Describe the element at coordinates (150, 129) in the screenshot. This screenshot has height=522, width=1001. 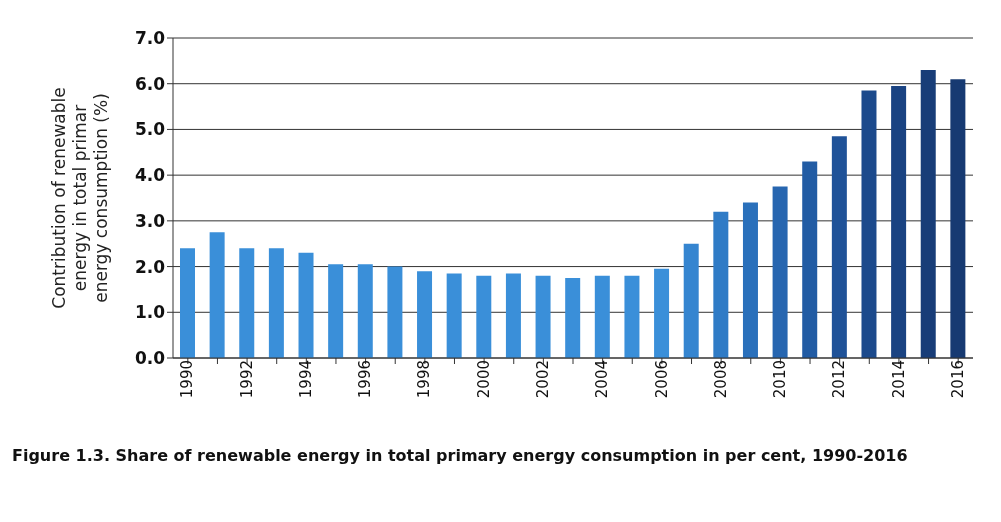
I see `y-tick-label: 5.0` at that location.